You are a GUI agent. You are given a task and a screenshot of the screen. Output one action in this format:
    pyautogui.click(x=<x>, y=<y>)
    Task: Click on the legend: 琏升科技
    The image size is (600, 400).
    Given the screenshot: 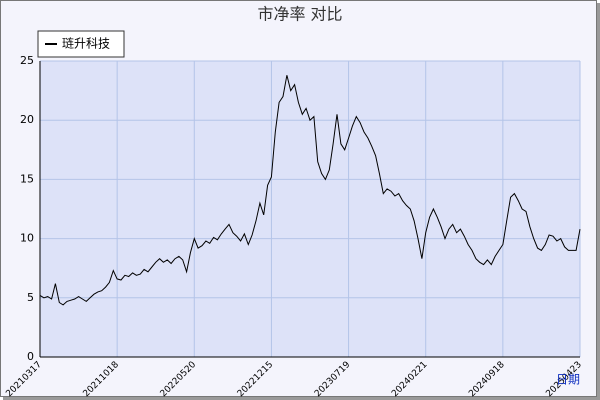 What is the action you would take?
    pyautogui.click(x=81, y=44)
    